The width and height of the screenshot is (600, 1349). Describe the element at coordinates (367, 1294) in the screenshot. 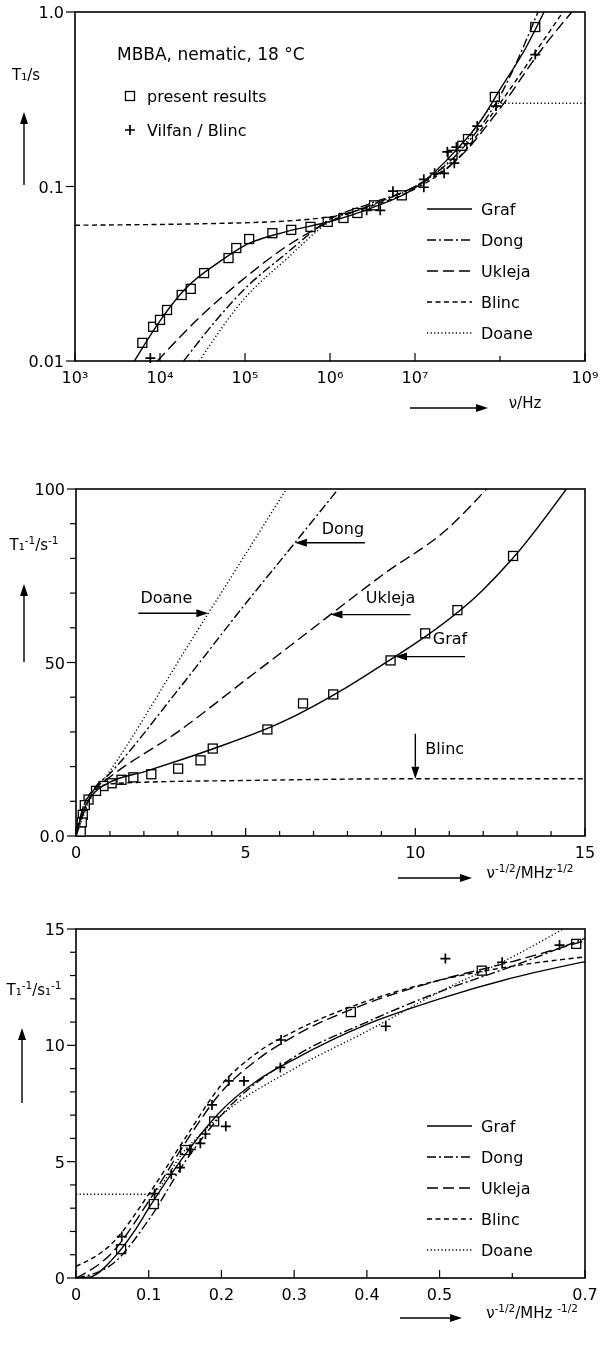

I see `x-tick-label: 0.4` at that location.